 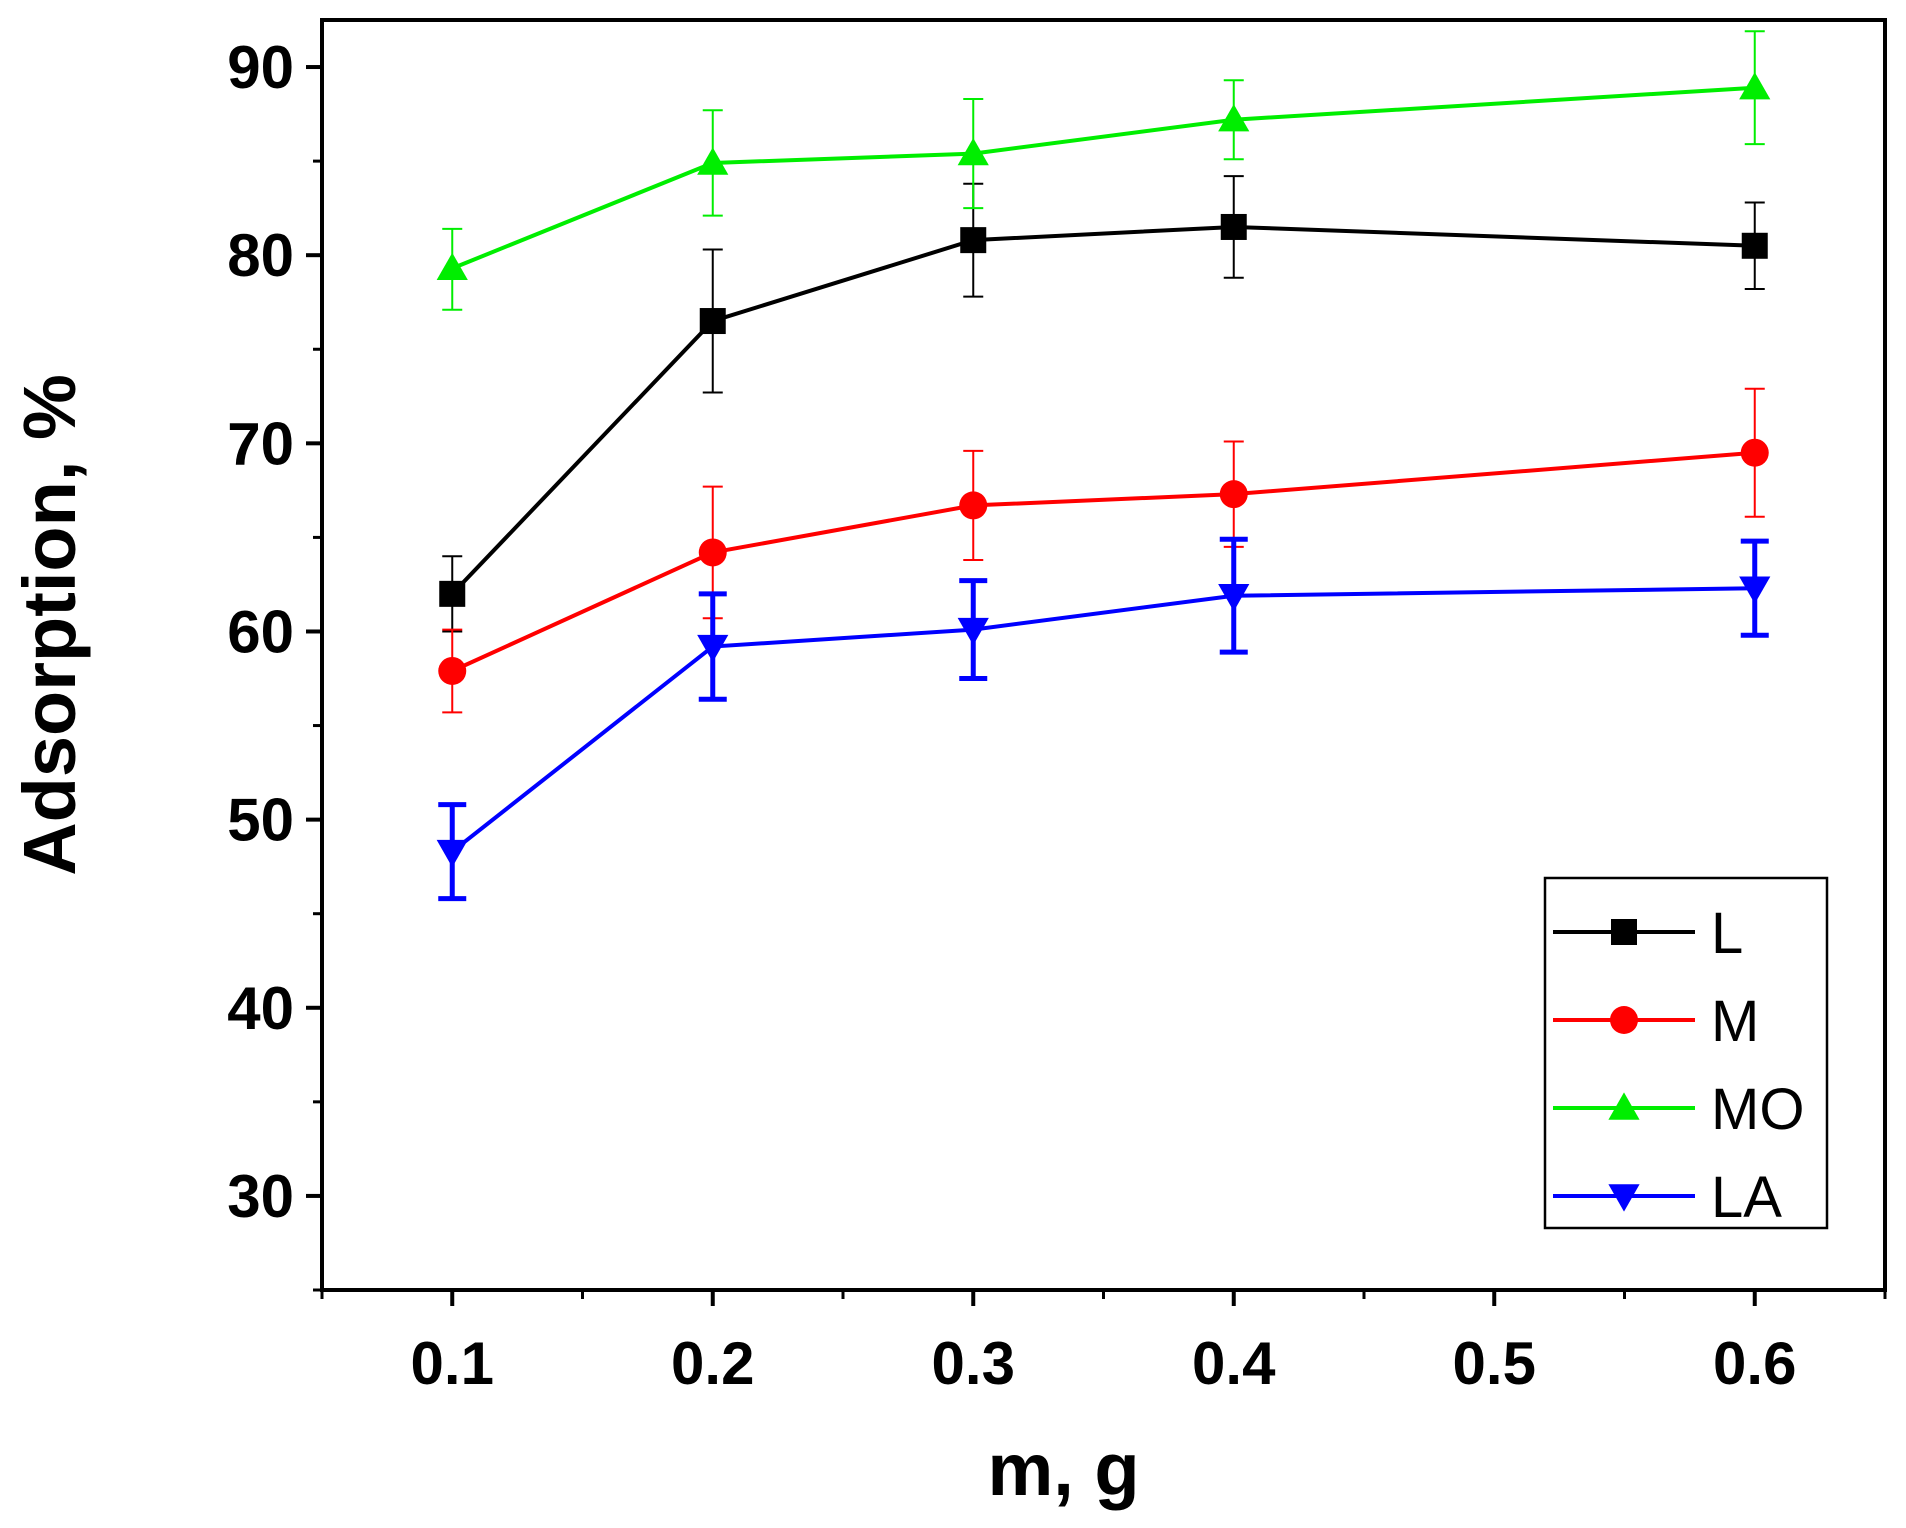 I want to click on series-m, so click(x=1103, y=550).